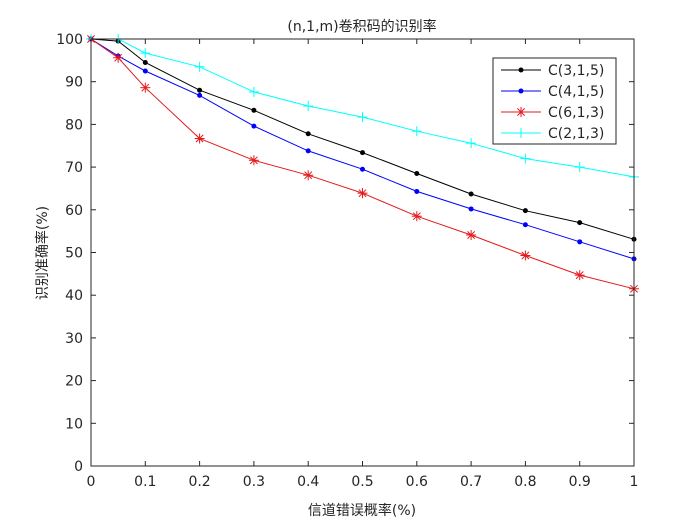 This screenshot has width=700, height=529. What do you see at coordinates (576, 113) in the screenshot?
I see `legend-label: C(6,1,3)` at bounding box center [576, 113].